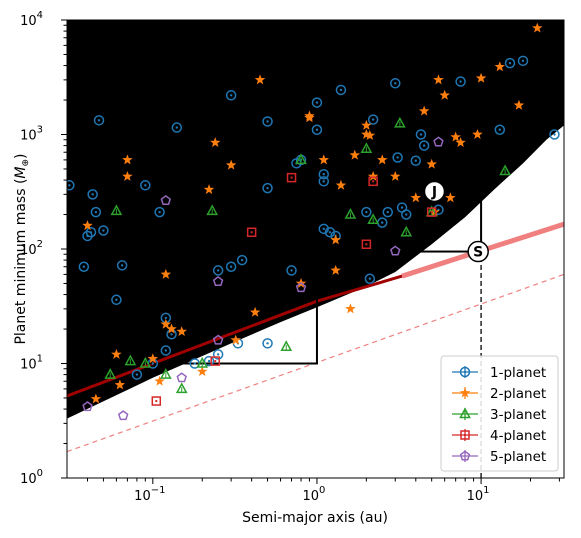 This screenshot has height=538, width=581. I want to click on 5-planet-point-4, so click(181, 377).